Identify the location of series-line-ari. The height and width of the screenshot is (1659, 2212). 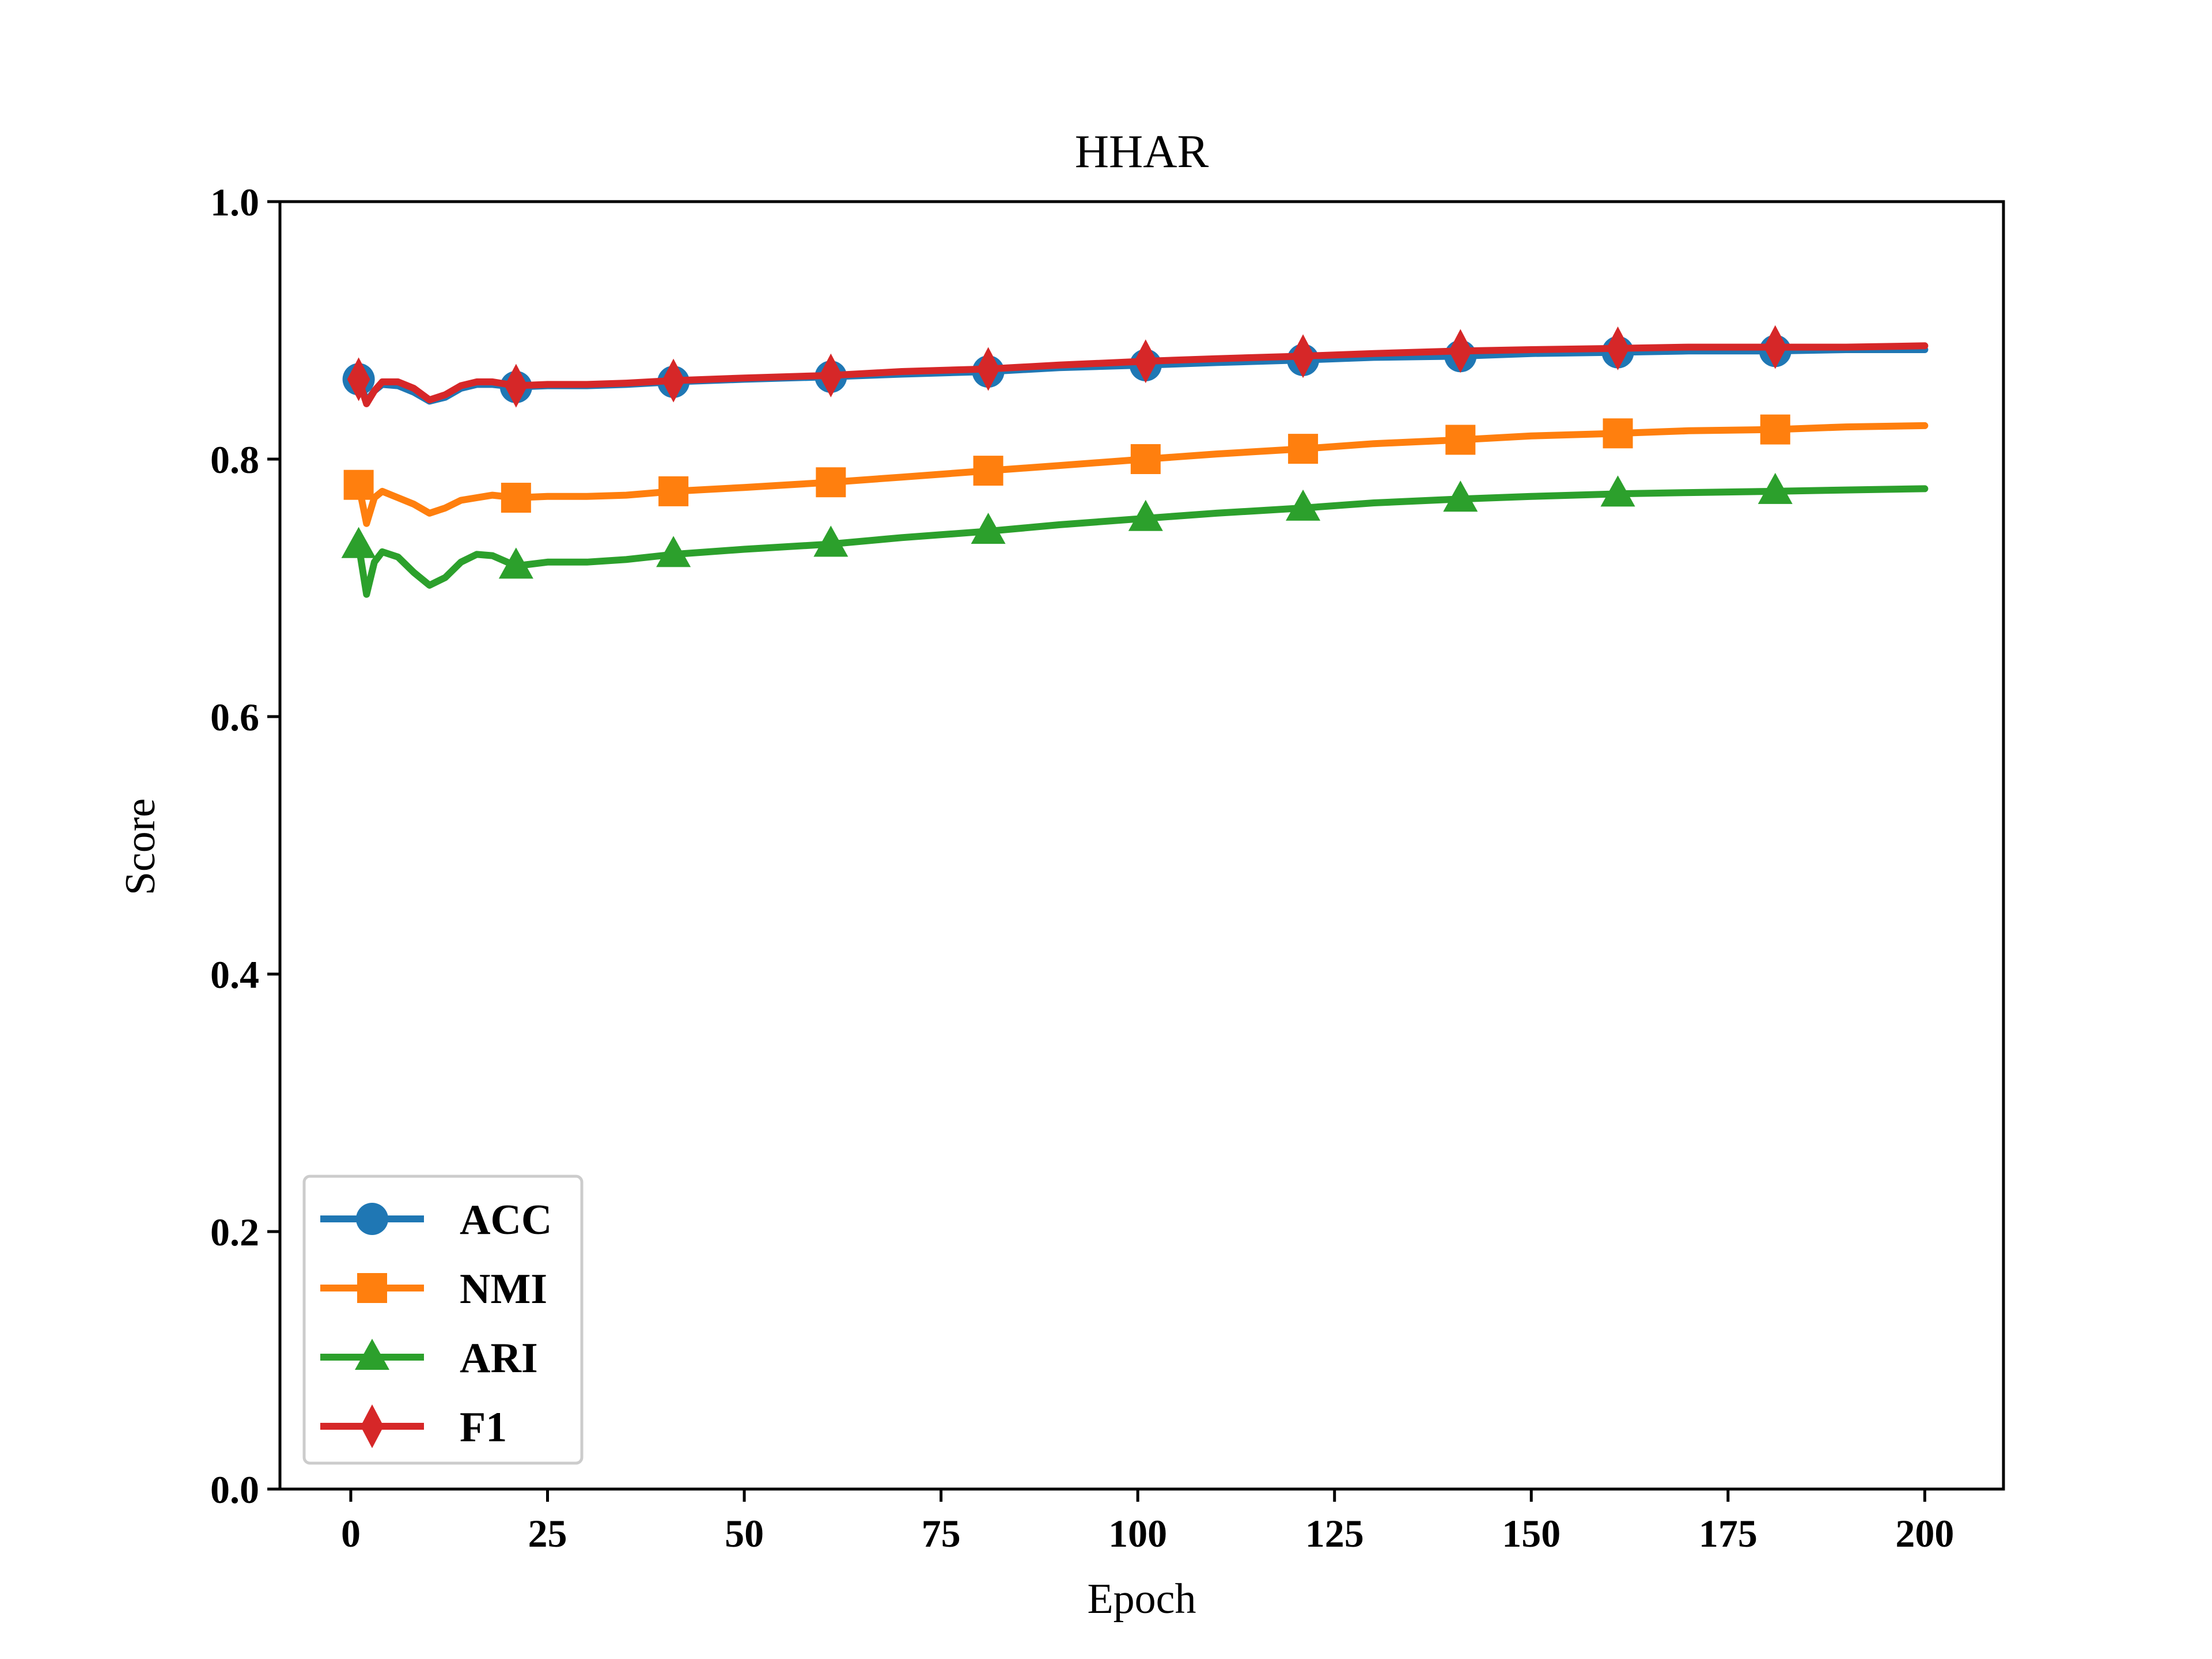
(1142, 541).